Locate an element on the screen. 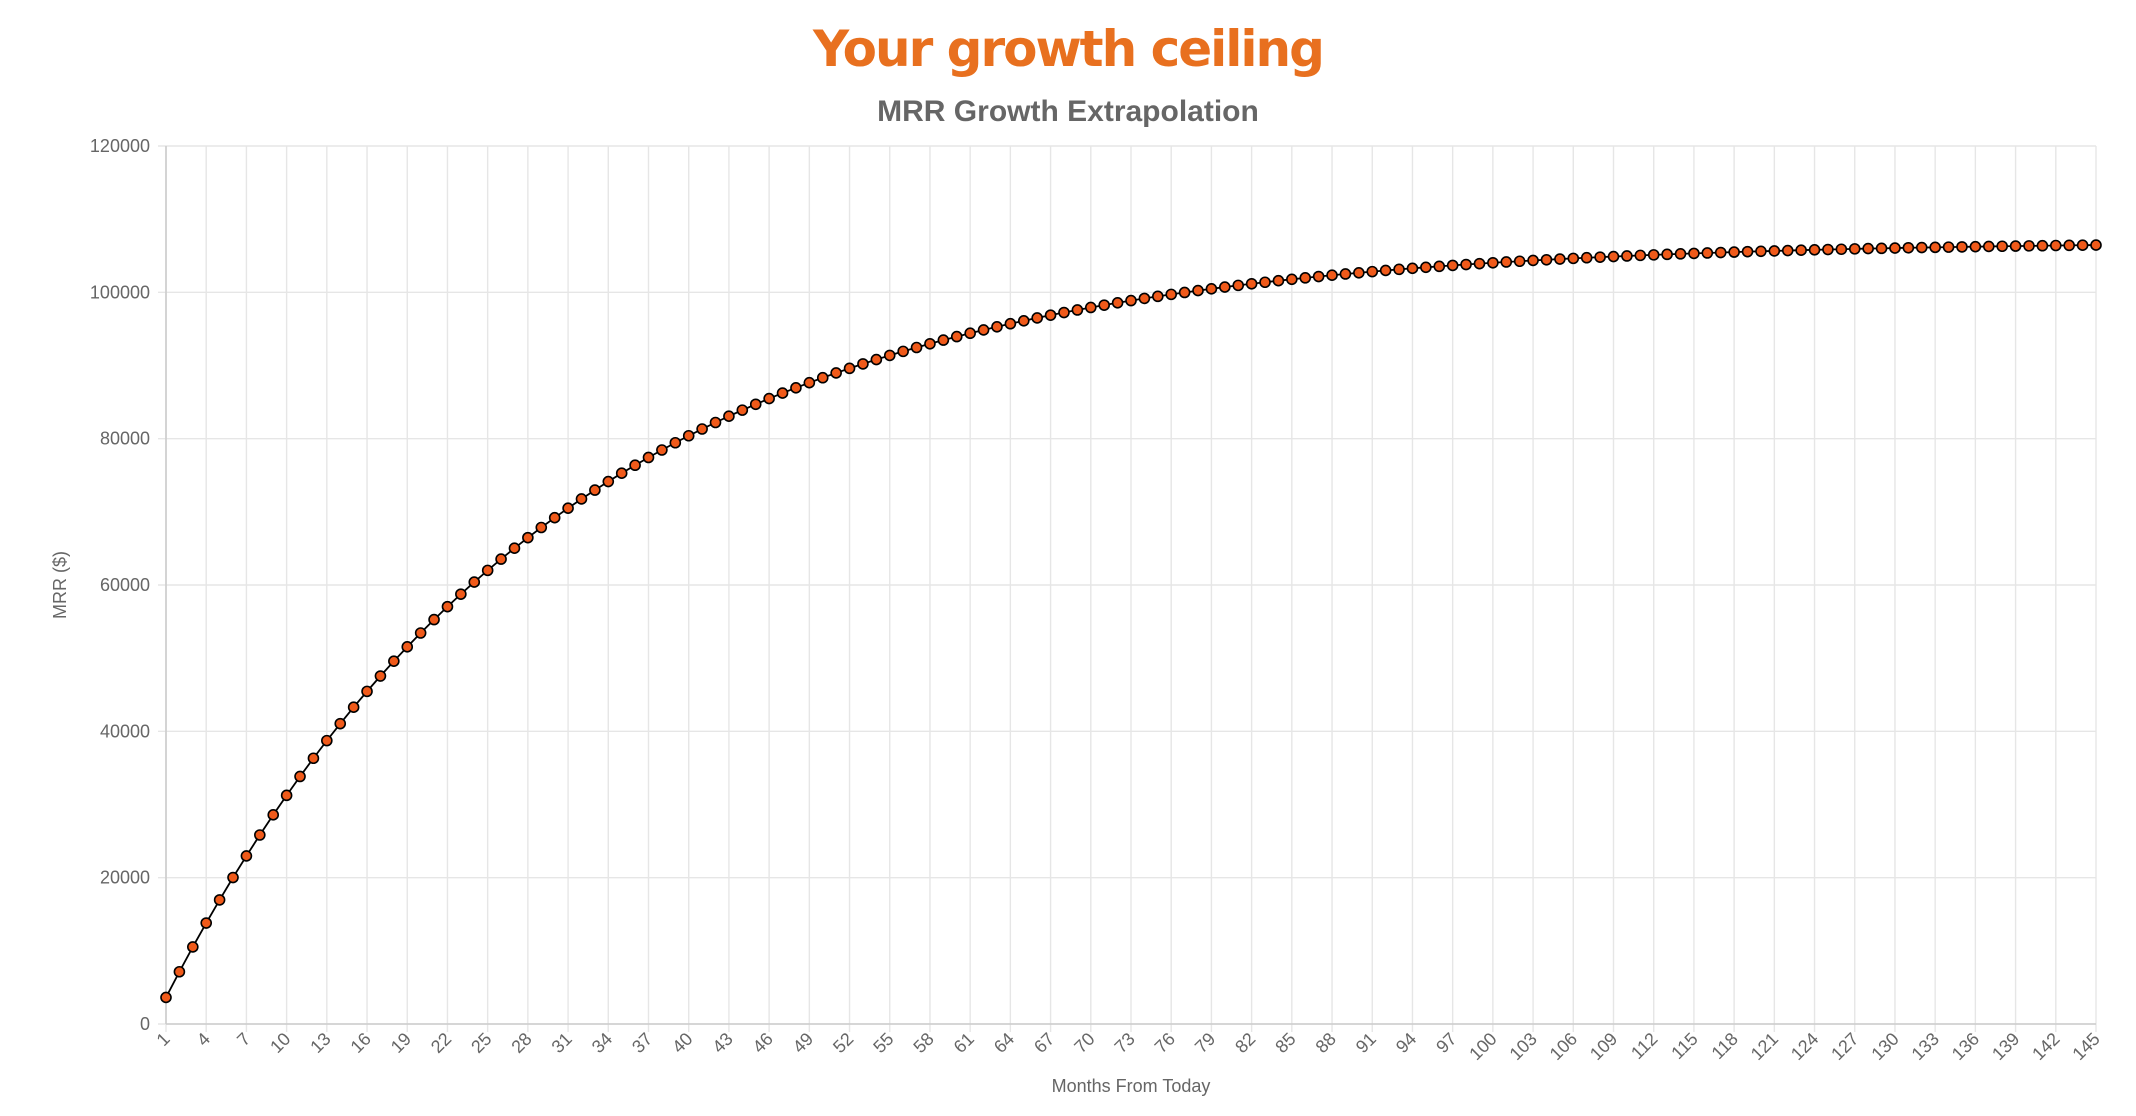 The image size is (2136, 1116). x-tick-label: 109 is located at coordinates (1603, 1046).